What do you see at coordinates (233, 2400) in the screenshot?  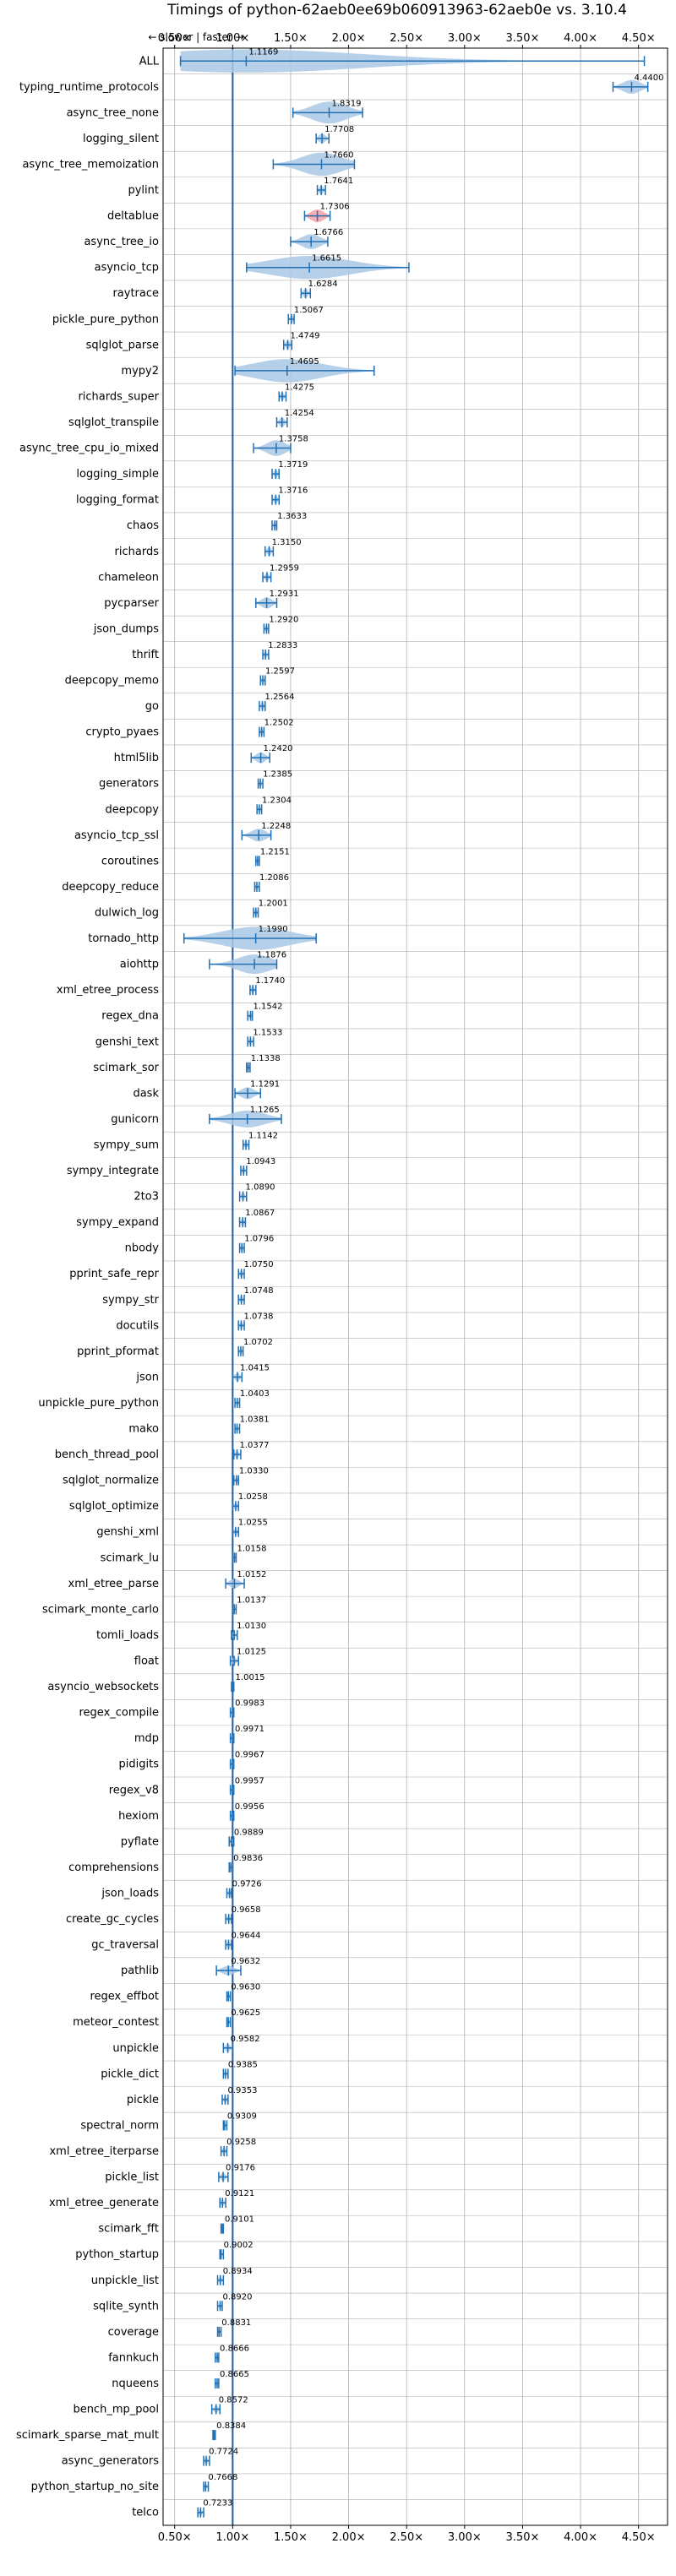 I see `value-label: 0.8572` at bounding box center [233, 2400].